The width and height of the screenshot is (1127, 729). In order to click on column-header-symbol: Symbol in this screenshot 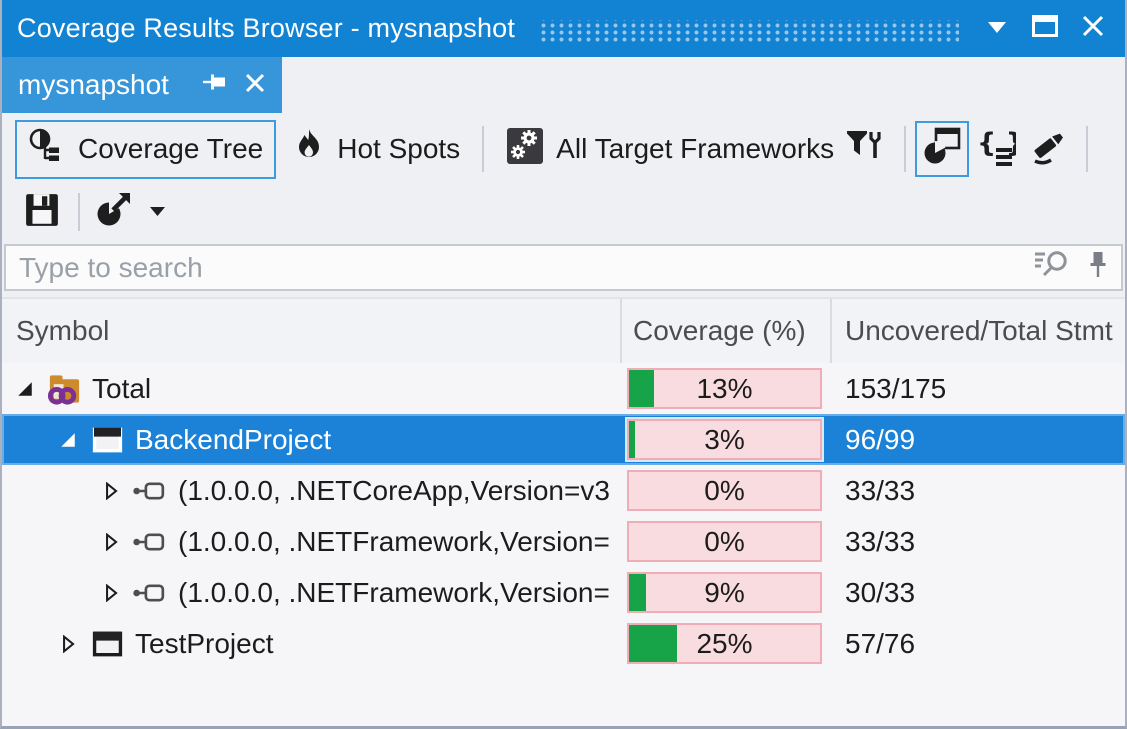, I will do `click(312, 331)`.